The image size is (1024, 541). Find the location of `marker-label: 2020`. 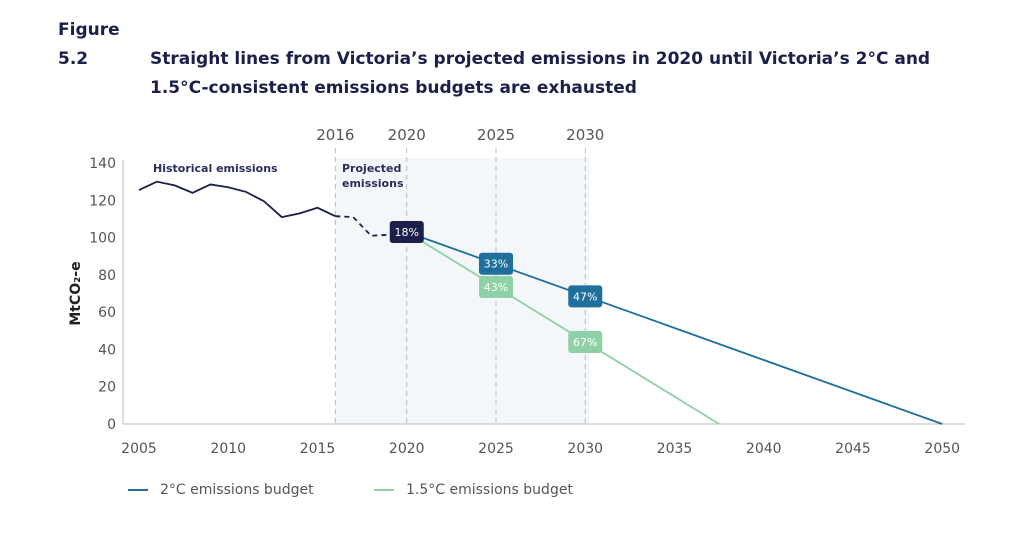

marker-label: 2020 is located at coordinates (407, 135).